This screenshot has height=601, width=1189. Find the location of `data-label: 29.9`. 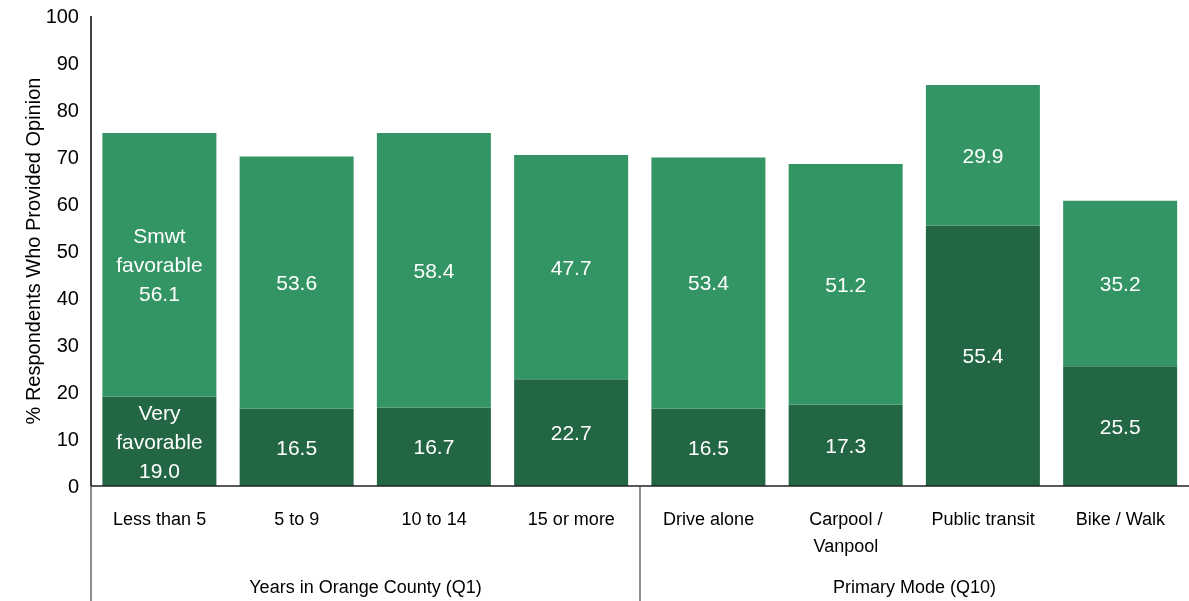

data-label: 29.9 is located at coordinates (983, 155).